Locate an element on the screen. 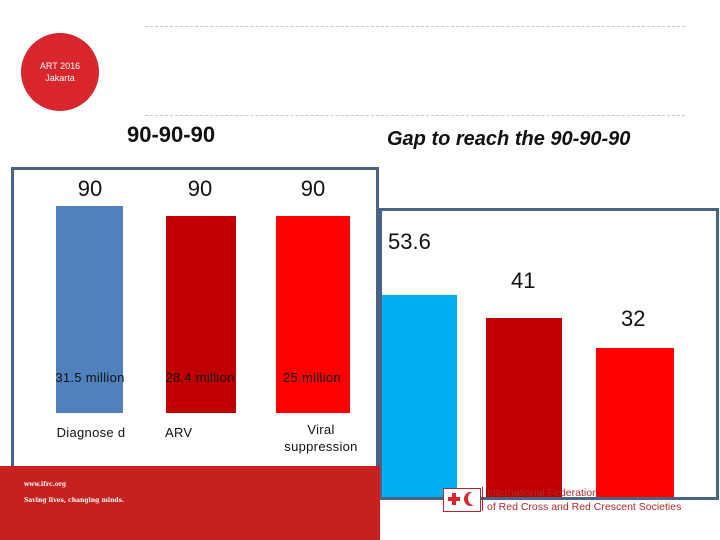 The image size is (720, 540). org-name-line-2: of Red Cross and Red Crescent Societies is located at coordinates (584, 507).